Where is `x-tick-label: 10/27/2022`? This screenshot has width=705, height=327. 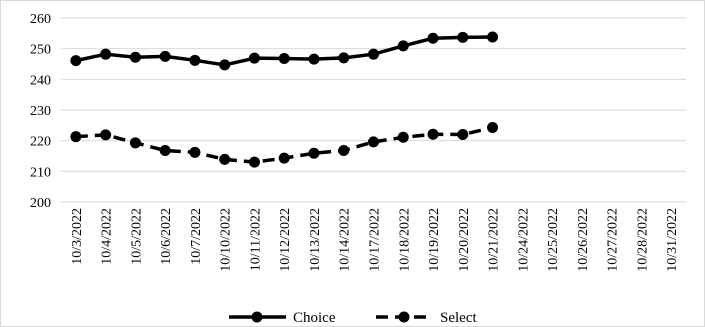 x-tick-label: 10/27/2022 is located at coordinates (613, 240).